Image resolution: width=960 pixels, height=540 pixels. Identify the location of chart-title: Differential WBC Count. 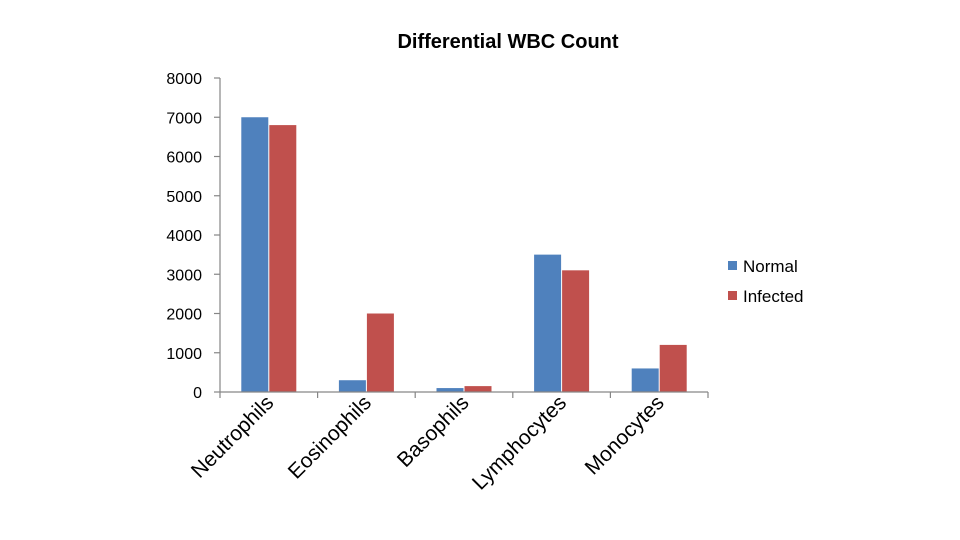
(507, 42).